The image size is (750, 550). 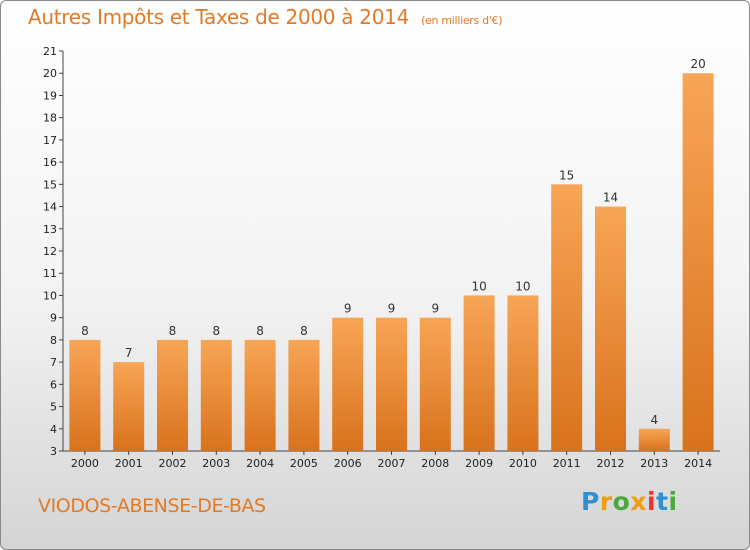 What do you see at coordinates (304, 395) in the screenshot?
I see `bar-2005` at bounding box center [304, 395].